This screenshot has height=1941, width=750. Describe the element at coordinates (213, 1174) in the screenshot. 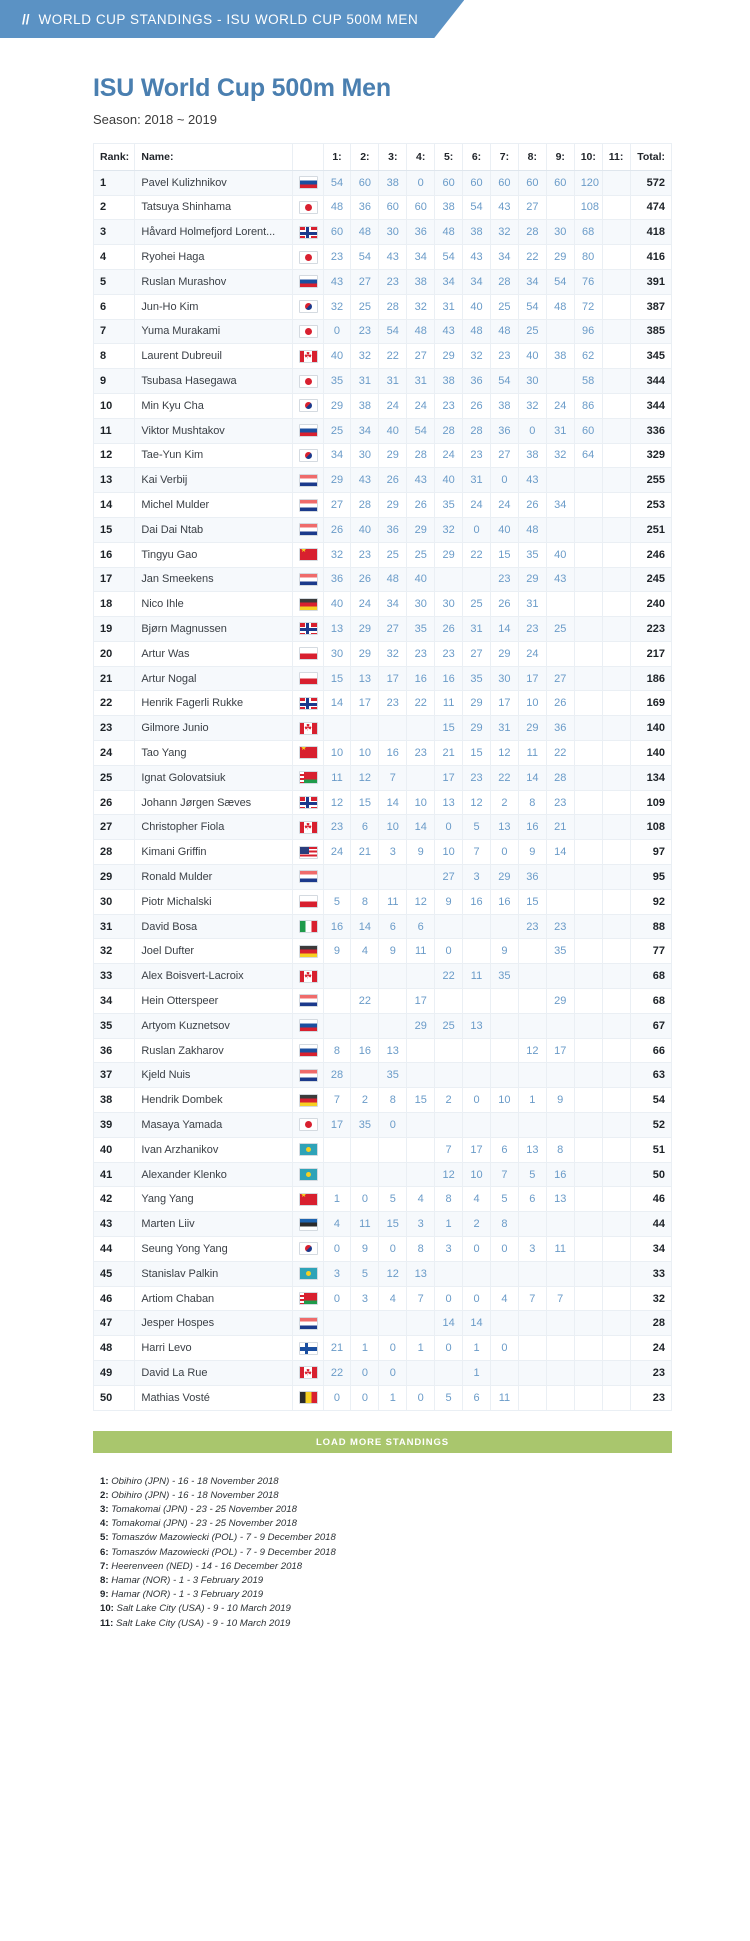

I see `cell-athlete-name: Alexander Klenko` at that location.